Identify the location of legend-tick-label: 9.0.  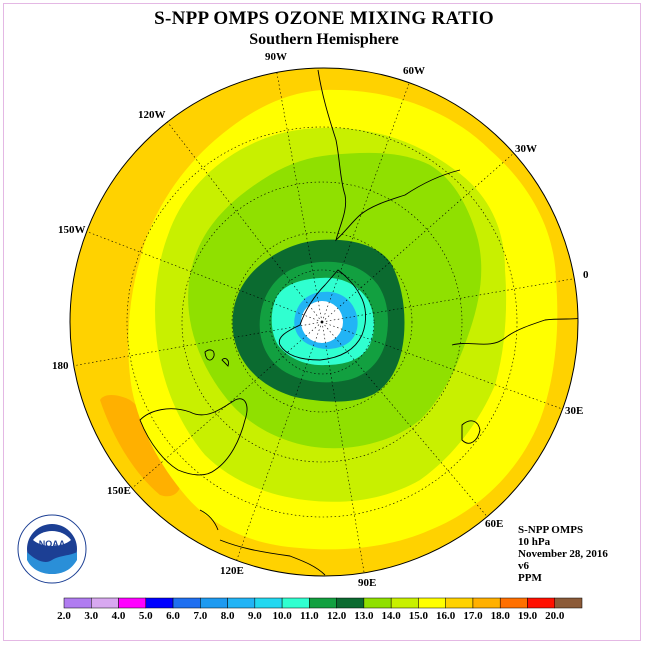
(255, 616).